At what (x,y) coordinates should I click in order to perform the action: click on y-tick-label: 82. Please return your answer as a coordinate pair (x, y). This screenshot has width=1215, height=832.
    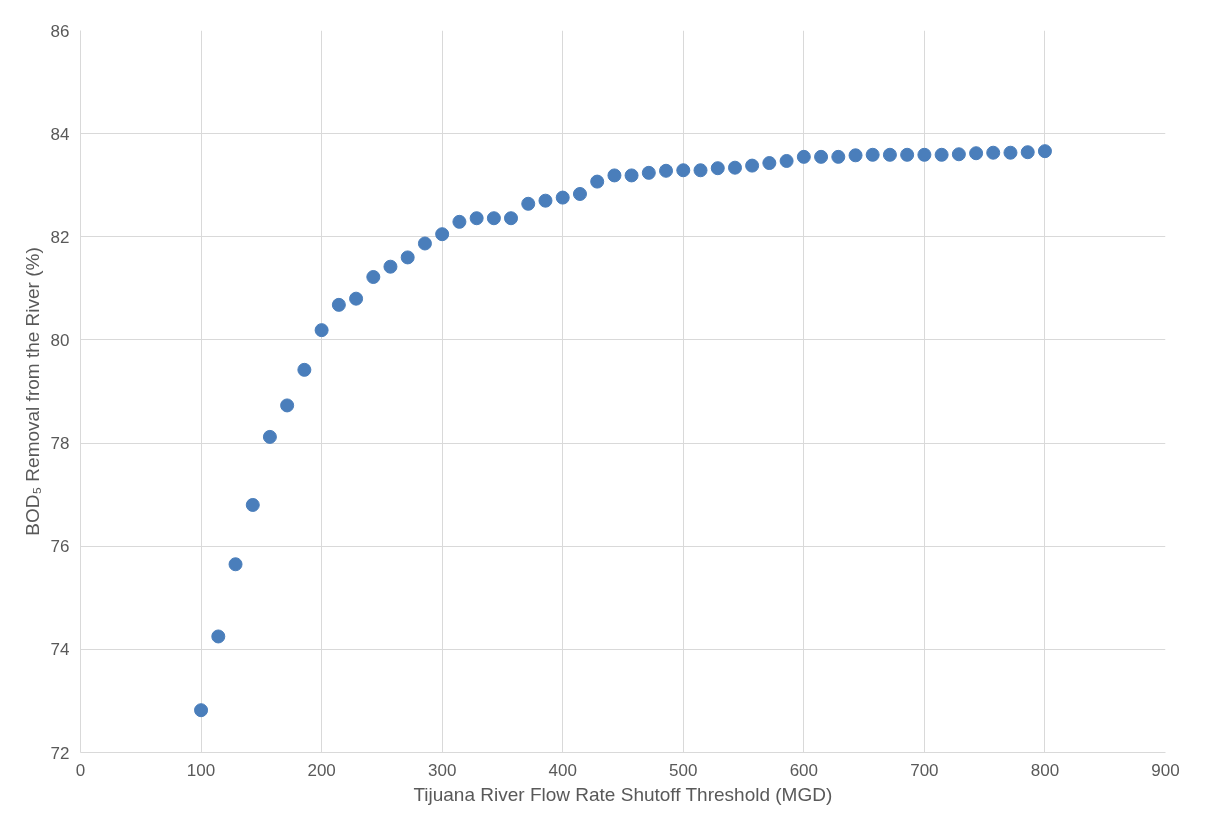
    Looking at the image, I should click on (60, 237).